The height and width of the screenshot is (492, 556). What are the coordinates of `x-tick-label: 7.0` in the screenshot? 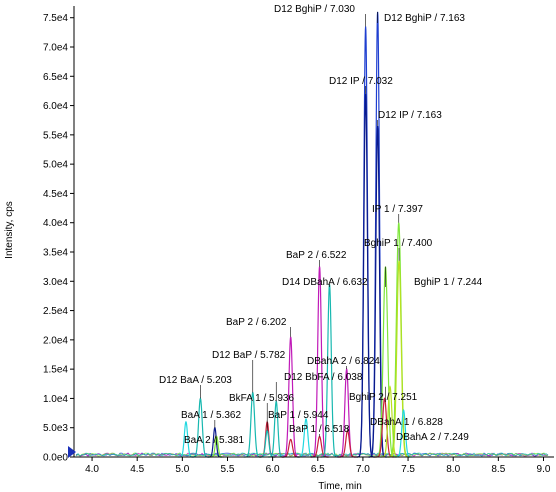 It's located at (363, 469).